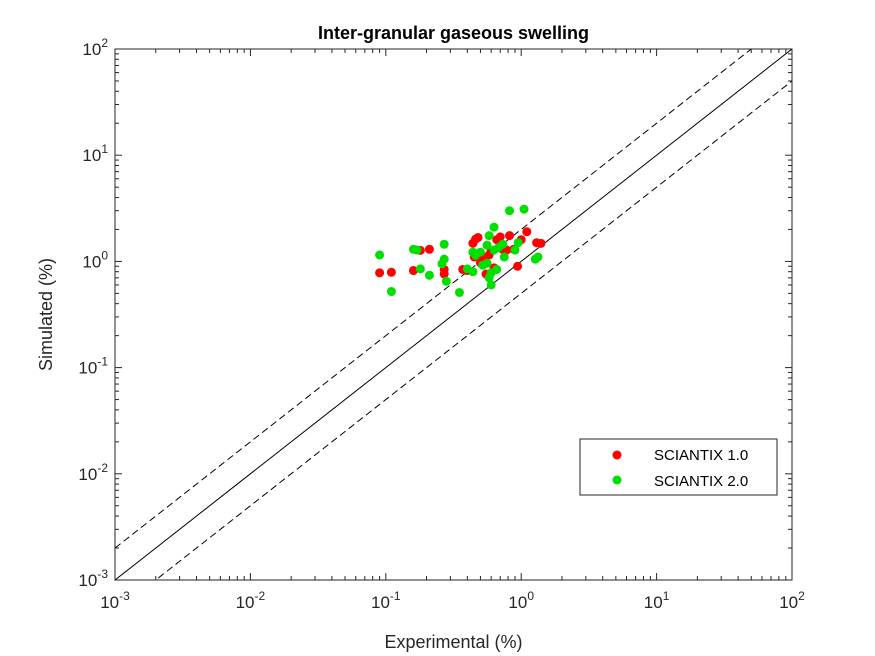  I want to click on x-tick-label: 10², so click(792, 600).